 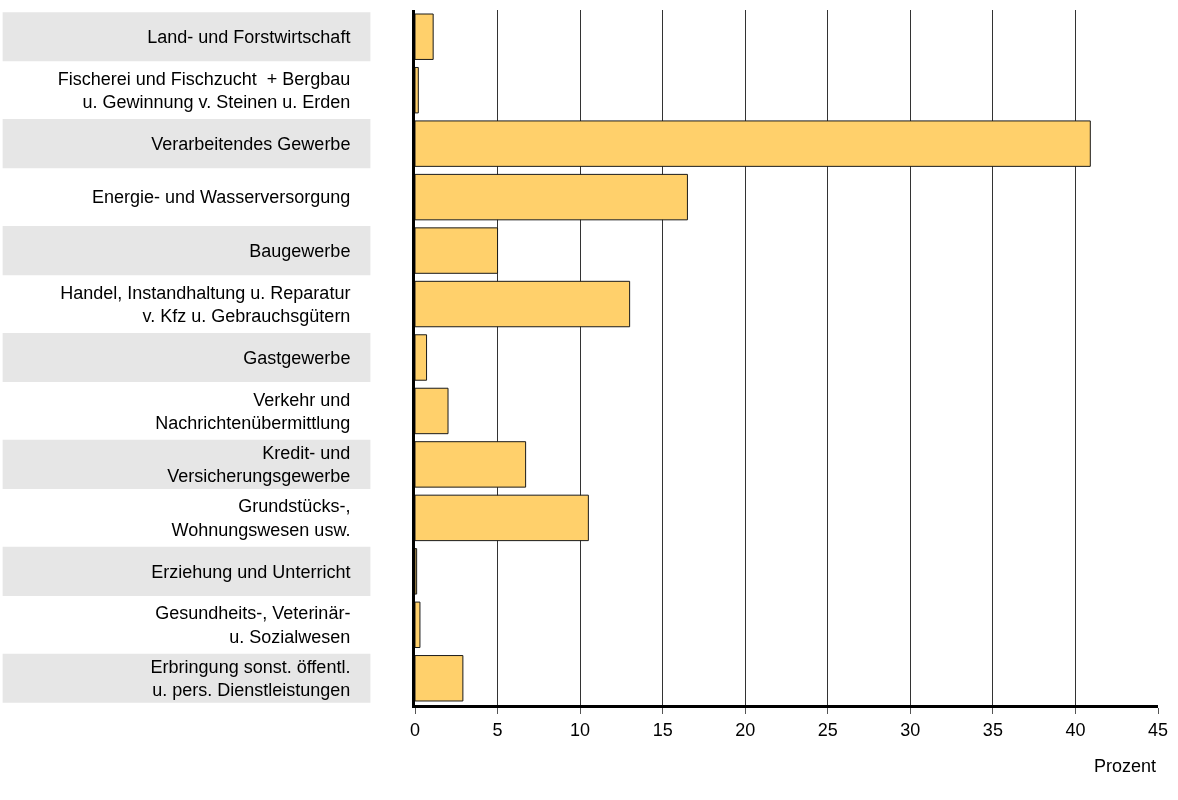 What do you see at coordinates (992, 729) in the screenshot?
I see `x-tick-label: 35` at bounding box center [992, 729].